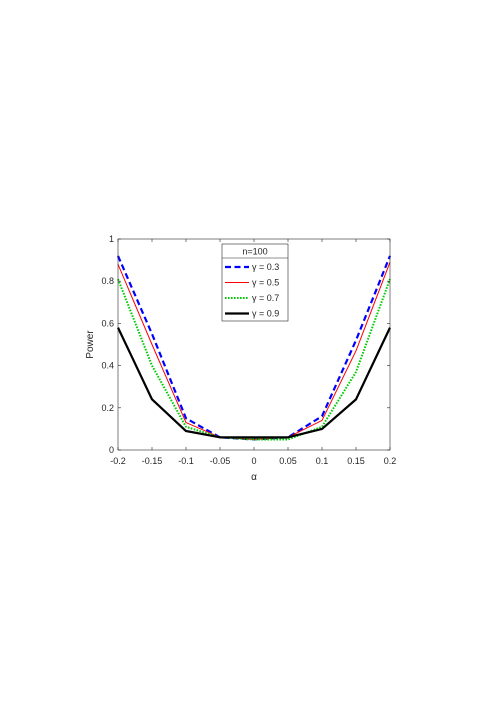 Image resolution: width=496 pixels, height=702 pixels. I want to click on y-tick-label: 1, so click(111, 239).